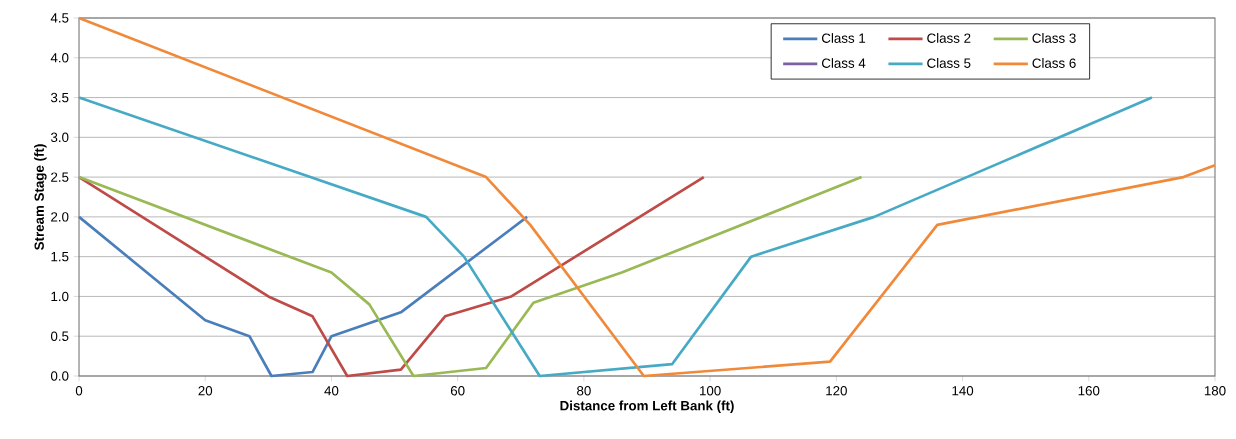 Image resolution: width=1236 pixels, height=439 pixels. I want to click on line-series, so click(303, 296).